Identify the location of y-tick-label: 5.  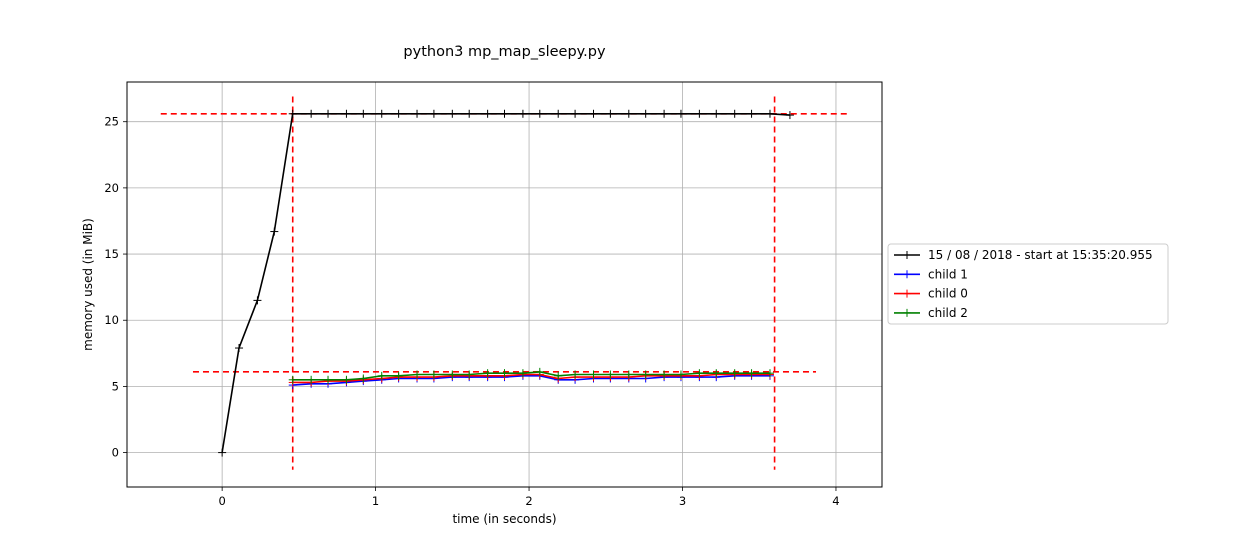
(115, 386).